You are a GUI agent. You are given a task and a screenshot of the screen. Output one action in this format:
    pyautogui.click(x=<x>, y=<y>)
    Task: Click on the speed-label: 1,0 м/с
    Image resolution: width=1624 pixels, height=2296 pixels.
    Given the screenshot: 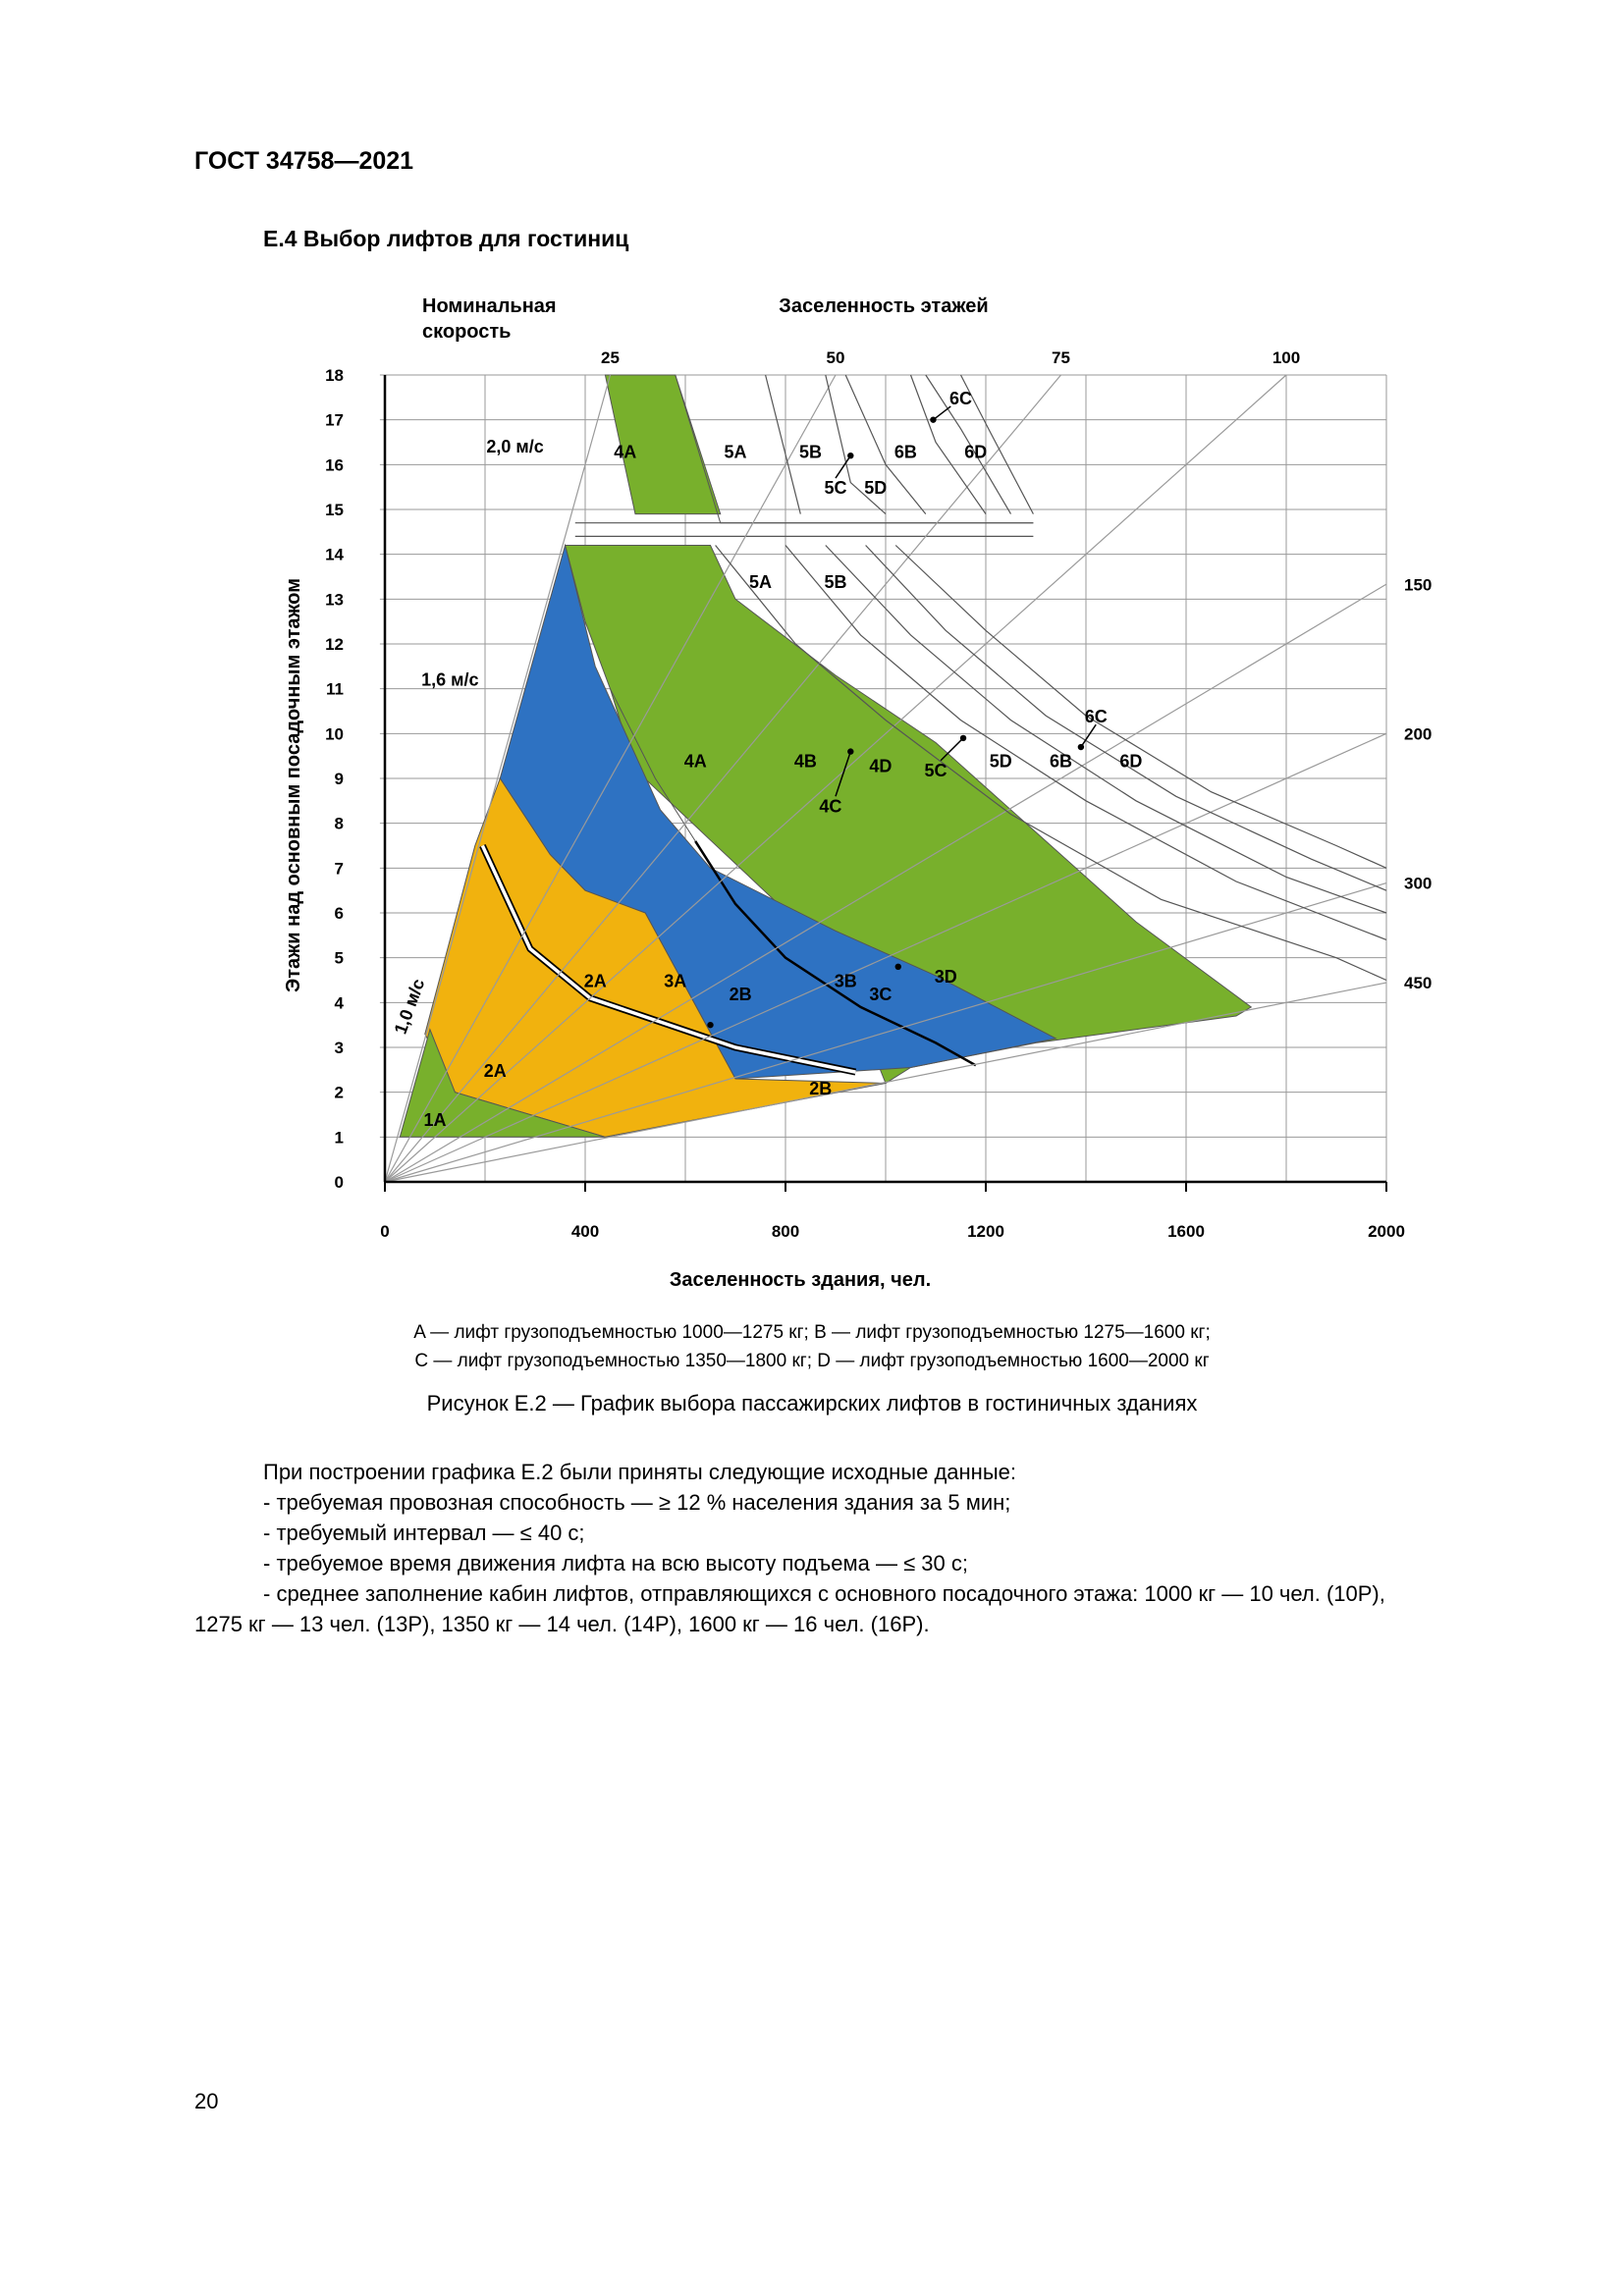 What is the action you would take?
    pyautogui.click(x=410, y=1006)
    